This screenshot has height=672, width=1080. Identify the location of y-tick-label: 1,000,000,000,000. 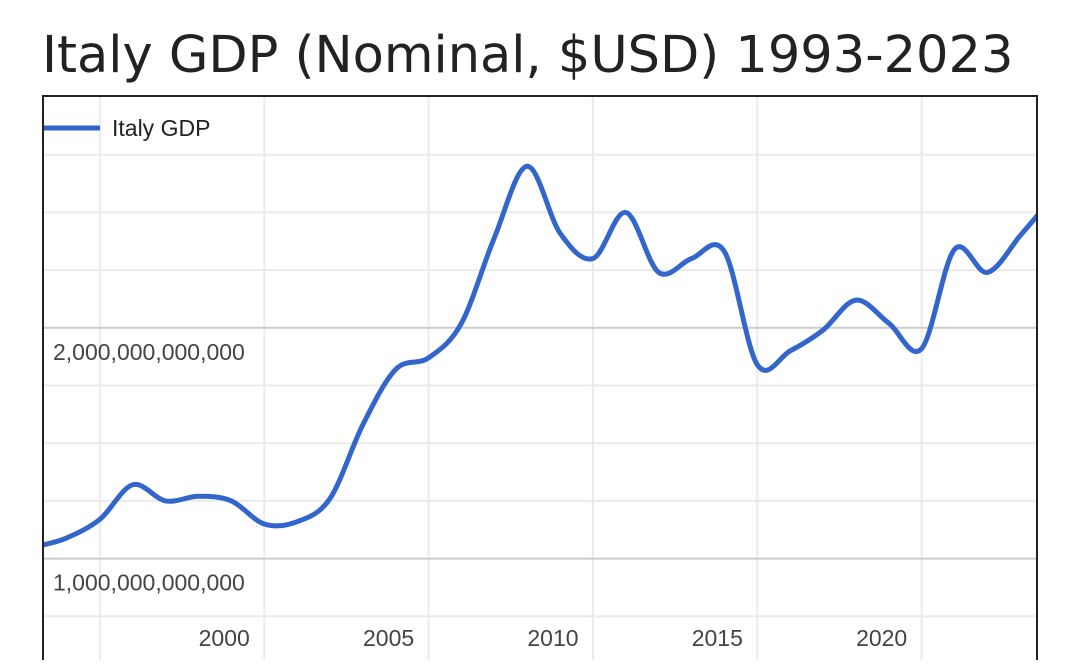
(149, 583).